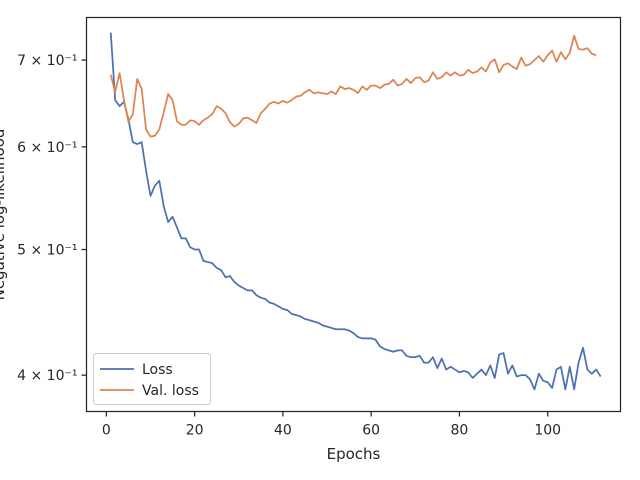 The width and height of the screenshot is (640, 480). Describe the element at coordinates (195, 431) in the screenshot. I see `x-tick-label: 20` at that location.